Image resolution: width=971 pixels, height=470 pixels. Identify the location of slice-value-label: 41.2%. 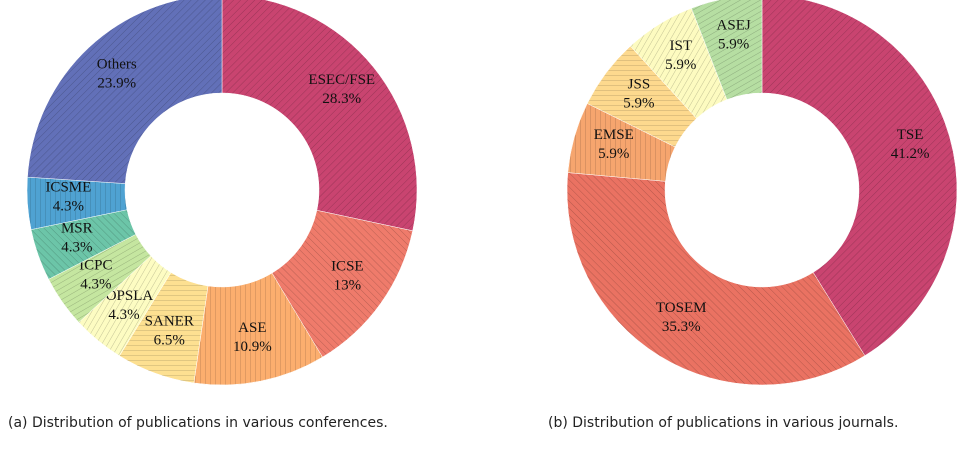
(910, 154).